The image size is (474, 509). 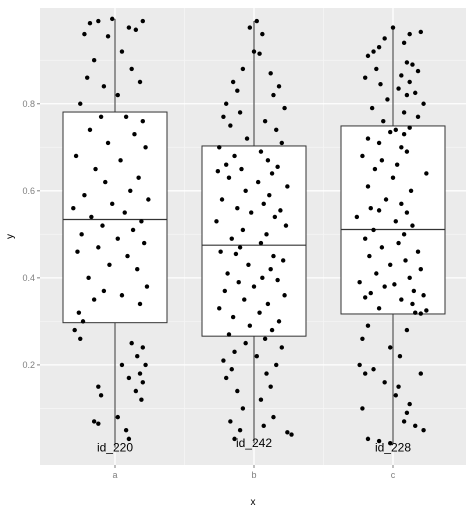 What do you see at coordinates (115, 448) in the screenshot?
I see `annotation-label: id_220` at bounding box center [115, 448].